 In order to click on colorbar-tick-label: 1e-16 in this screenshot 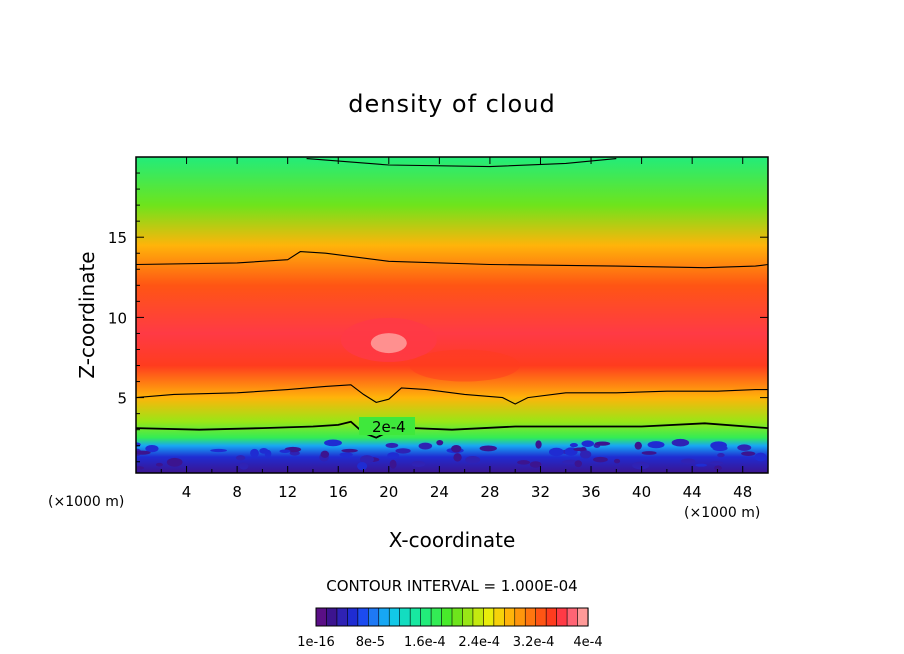, I will do `click(316, 642)`.